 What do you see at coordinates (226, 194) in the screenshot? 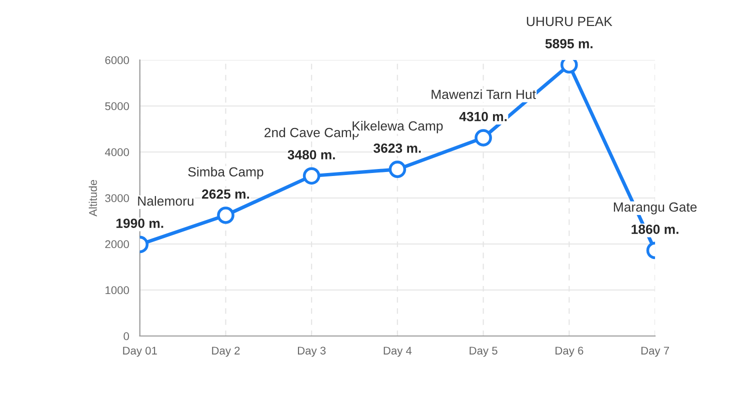
I see `data-label: 2625 m.` at bounding box center [226, 194].